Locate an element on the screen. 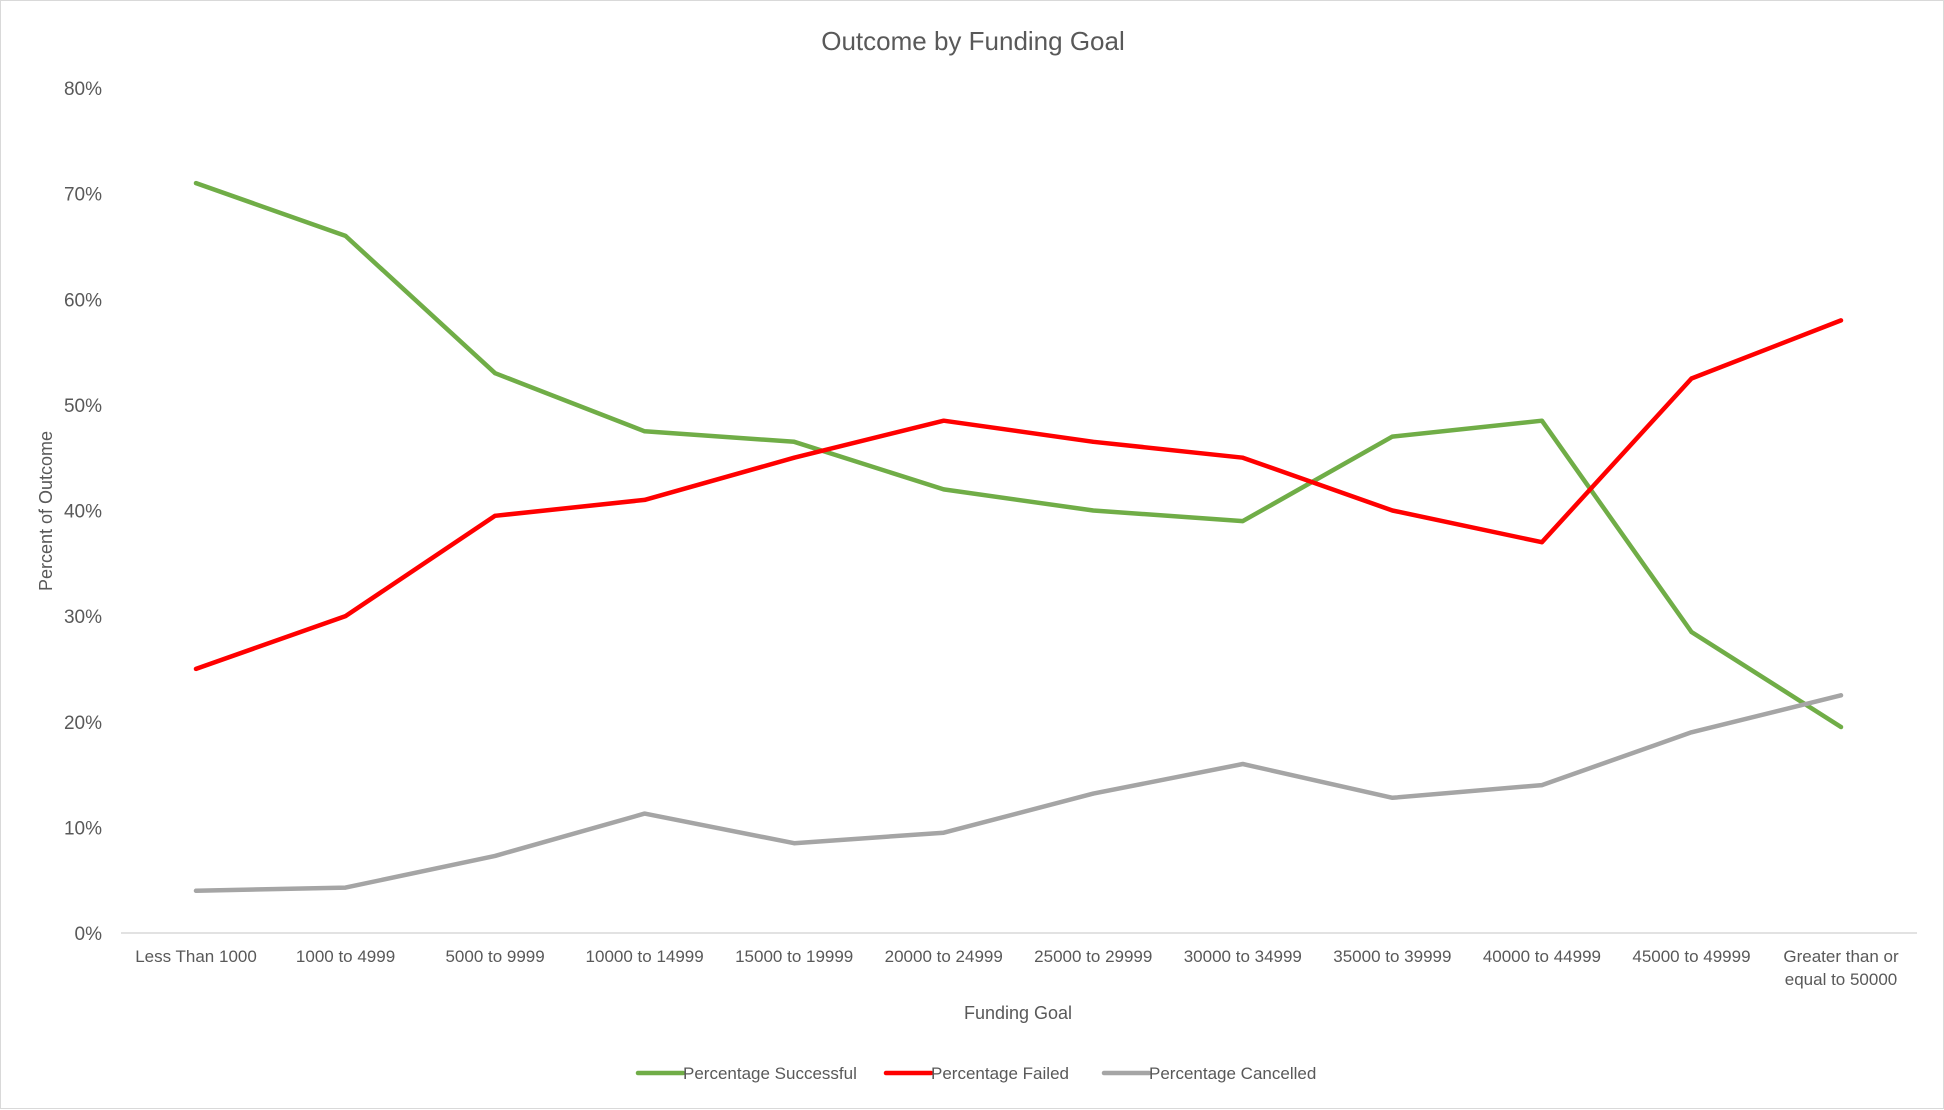 Image resolution: width=1944 pixels, height=1110 pixels. x-tick-label: 25000 to 29999 is located at coordinates (1093, 956).